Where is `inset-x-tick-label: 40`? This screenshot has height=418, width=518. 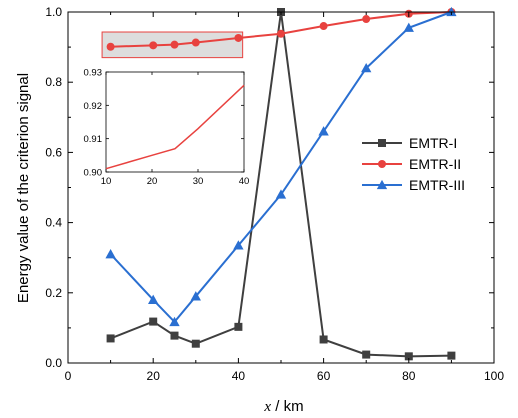 inset-x-tick-label: 40 is located at coordinates (244, 181).